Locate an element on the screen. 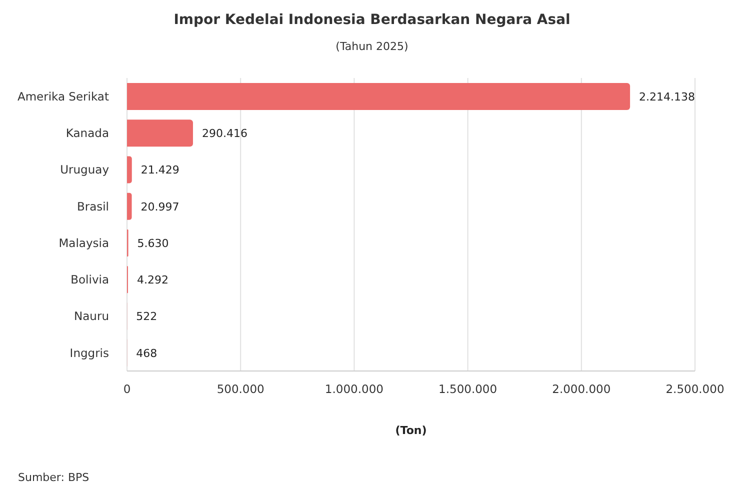  data-label: 468 is located at coordinates (147, 353).